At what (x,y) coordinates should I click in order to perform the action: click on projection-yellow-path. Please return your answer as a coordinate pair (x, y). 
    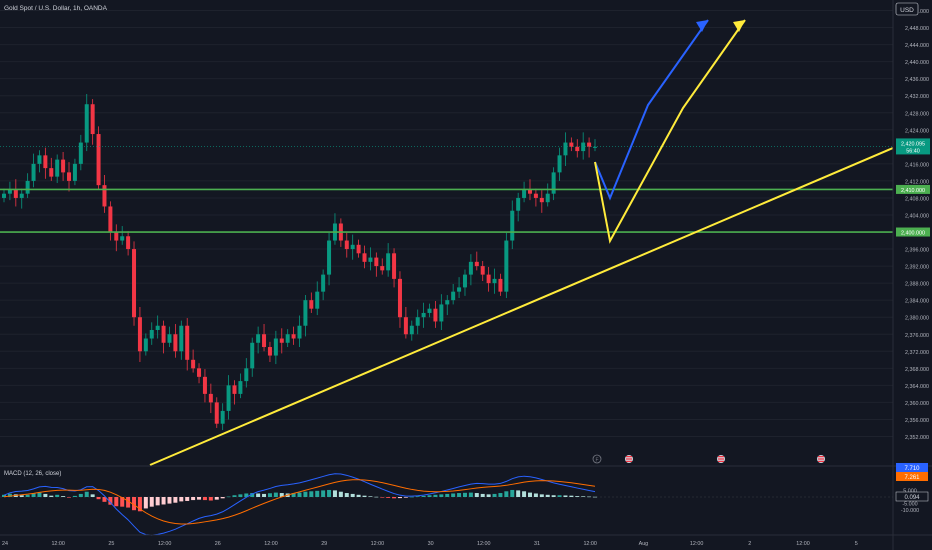
    Looking at the image, I should click on (670, 131).